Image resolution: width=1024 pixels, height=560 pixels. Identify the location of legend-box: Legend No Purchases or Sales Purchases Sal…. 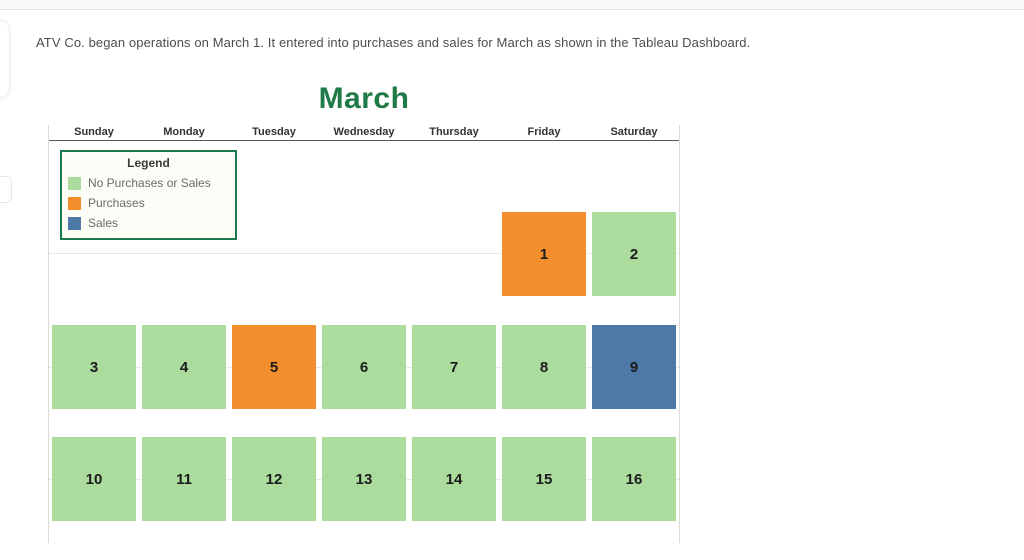
(148, 195).